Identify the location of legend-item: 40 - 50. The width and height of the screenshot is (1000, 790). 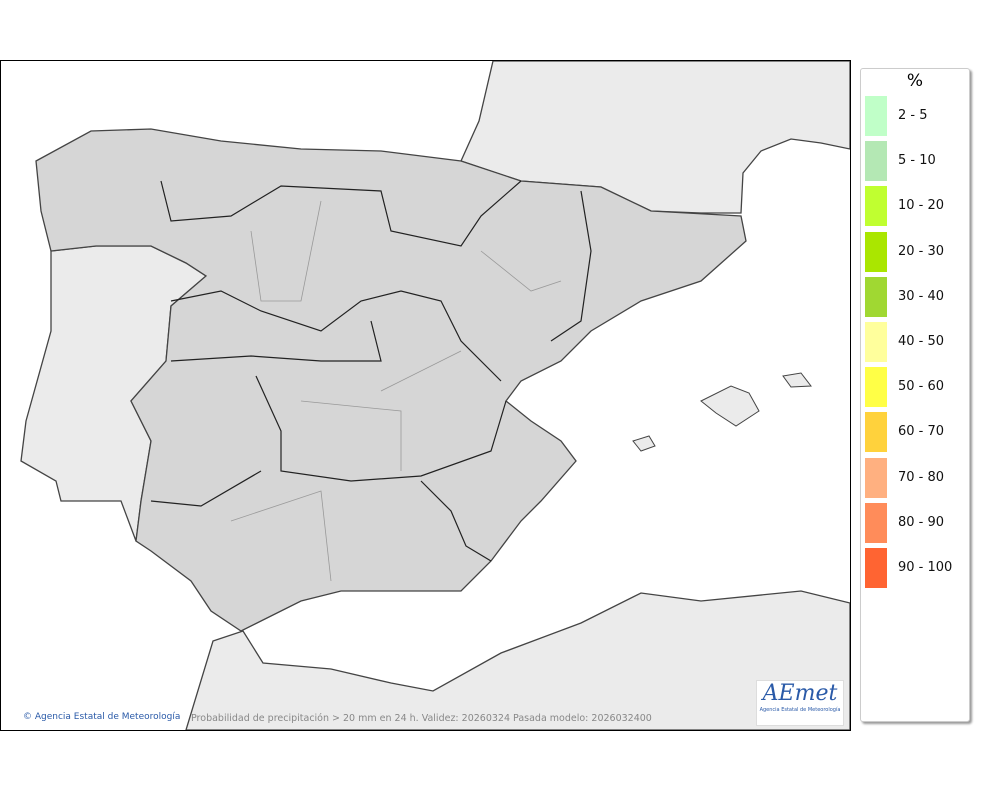
(915, 342).